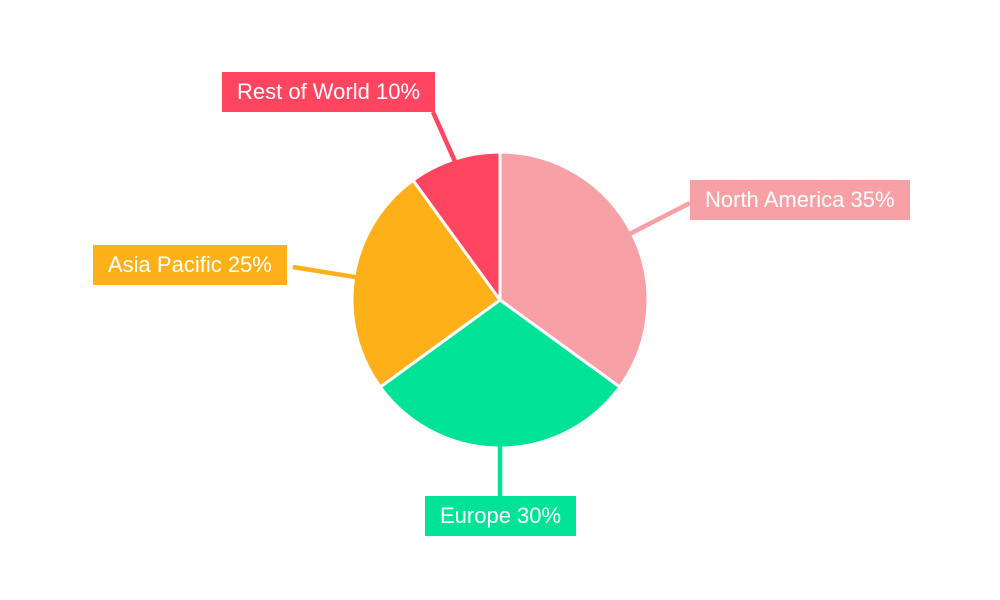 Image resolution: width=1000 pixels, height=600 pixels. What do you see at coordinates (190, 265) in the screenshot?
I see `callout-asia-pacific: Asia Pacific 25%` at bounding box center [190, 265].